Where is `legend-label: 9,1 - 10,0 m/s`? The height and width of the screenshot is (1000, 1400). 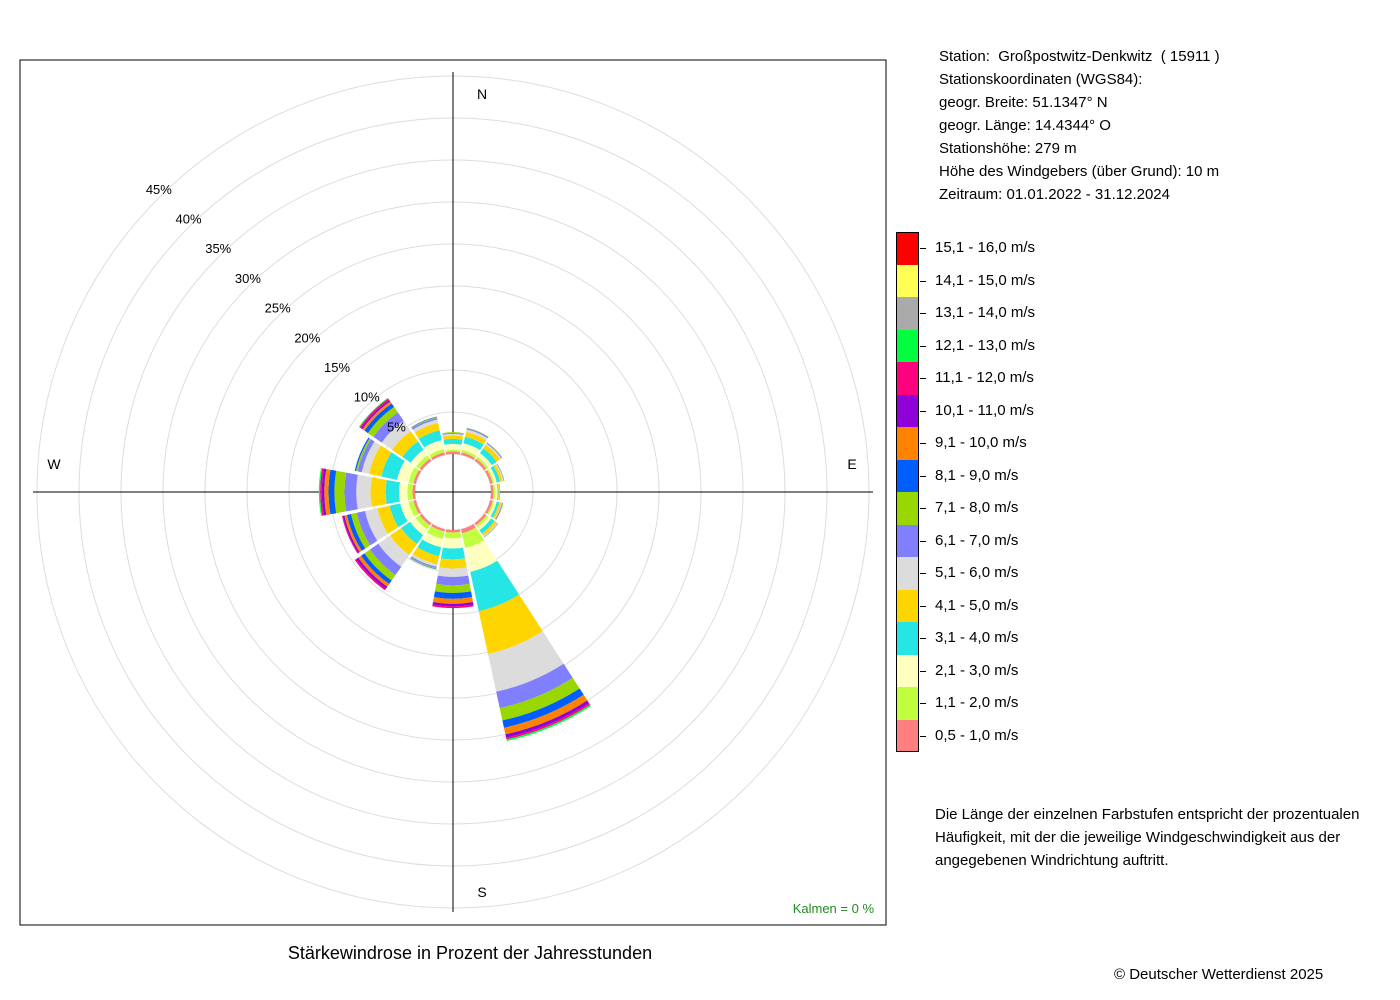 legend-label: 9,1 - 10,0 m/s is located at coordinates (981, 442).